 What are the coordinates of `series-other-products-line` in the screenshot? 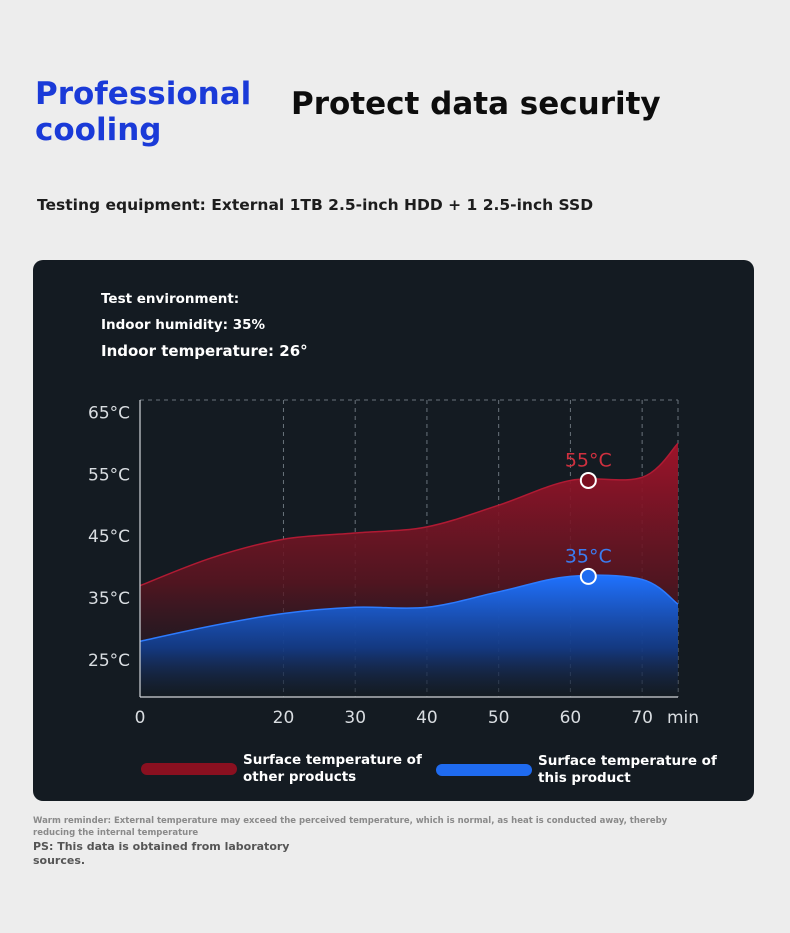 It's located at (409, 514).